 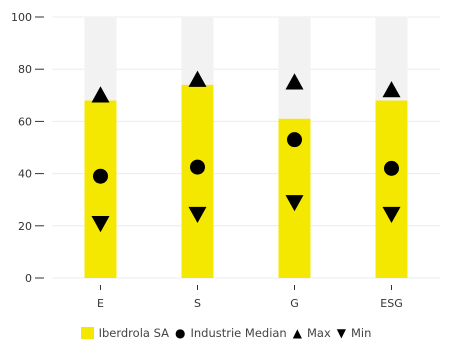 What do you see at coordinates (341, 333) in the screenshot?
I see `triangle-down-icon: ▼` at bounding box center [341, 333].